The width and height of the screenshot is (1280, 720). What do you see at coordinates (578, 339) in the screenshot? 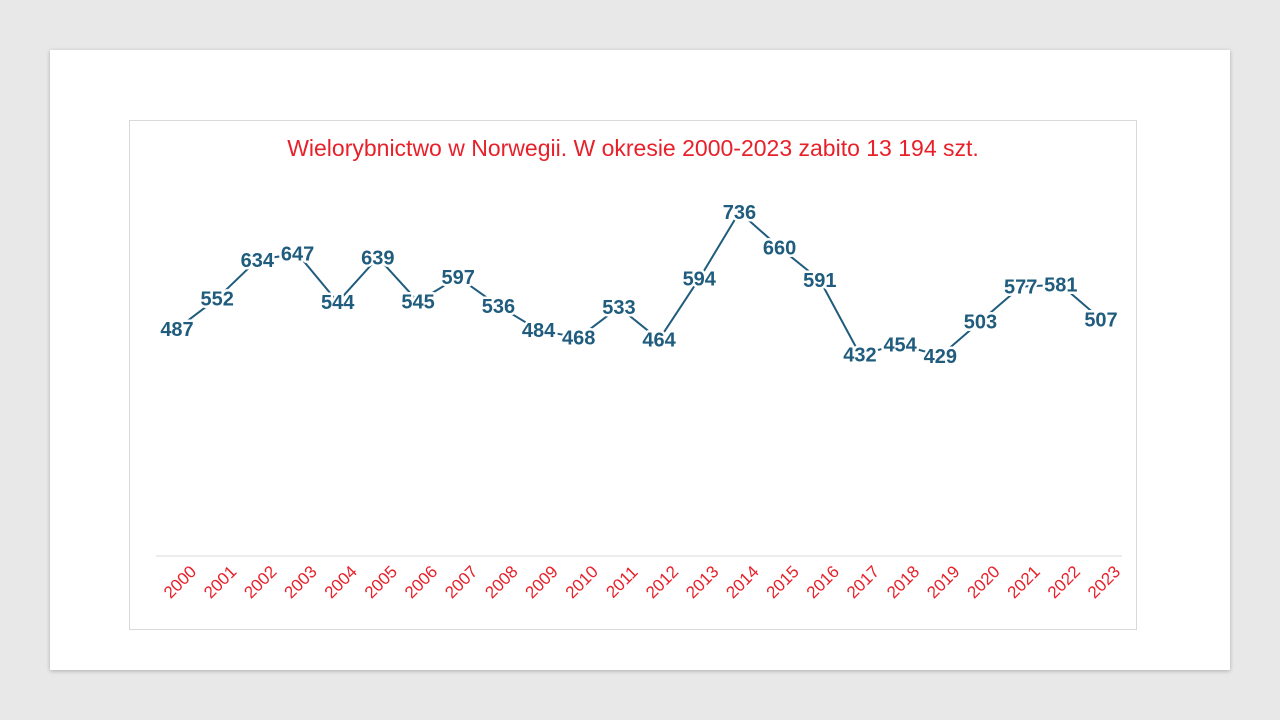
I see `data-label: 468` at bounding box center [578, 339].